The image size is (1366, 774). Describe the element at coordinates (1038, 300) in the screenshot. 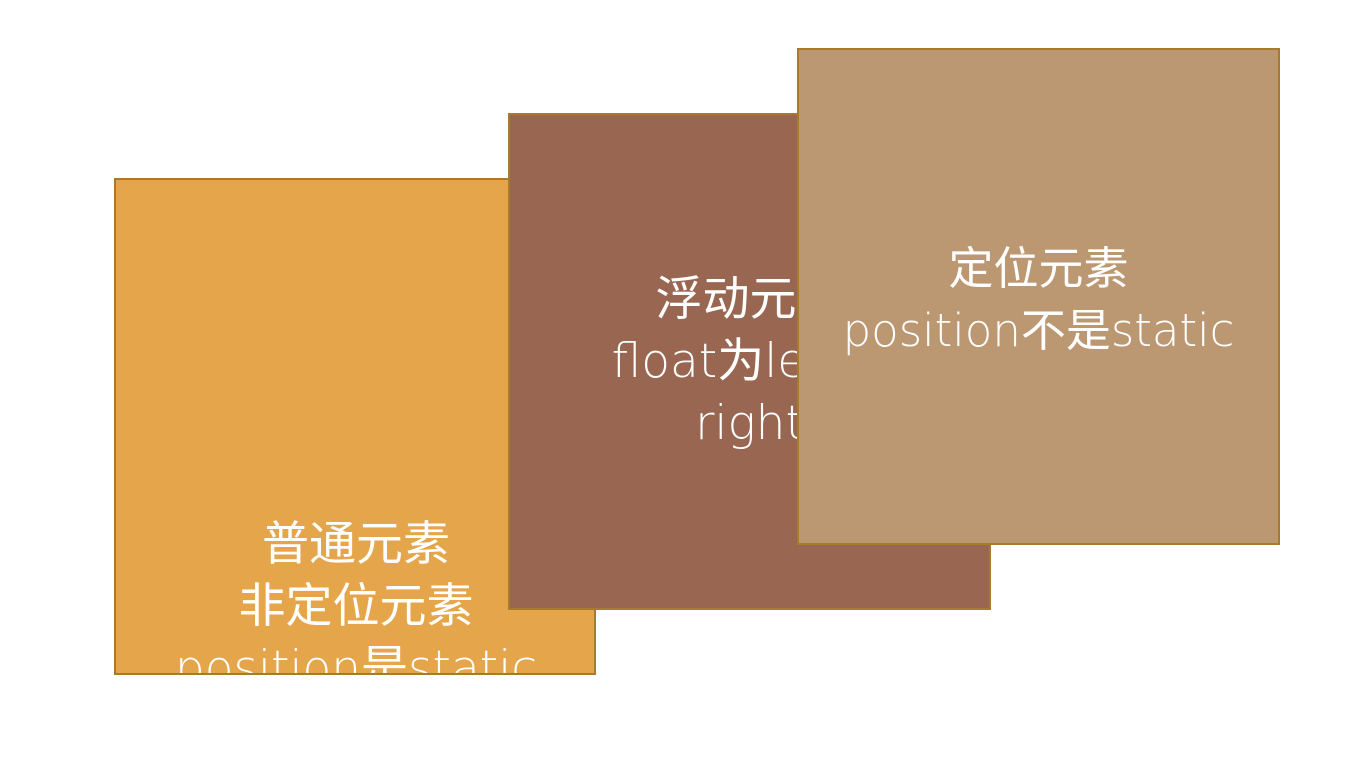

I see `positioned-element-label: 定位元素 position不是static` at that location.